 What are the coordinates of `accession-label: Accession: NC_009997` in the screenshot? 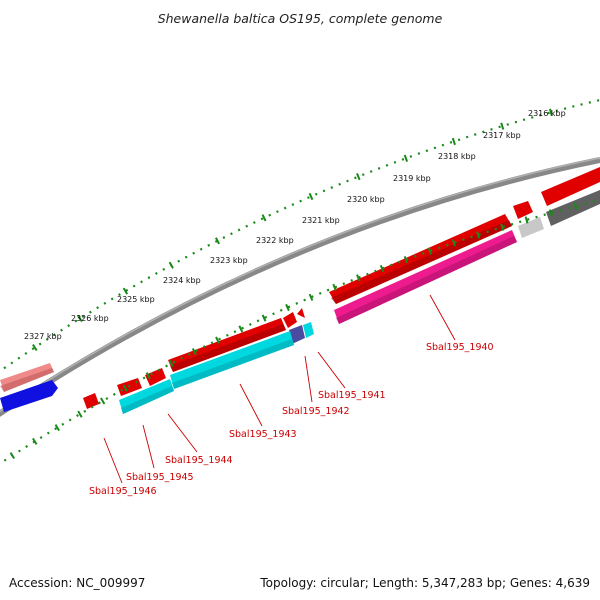 It's located at (77, 583).